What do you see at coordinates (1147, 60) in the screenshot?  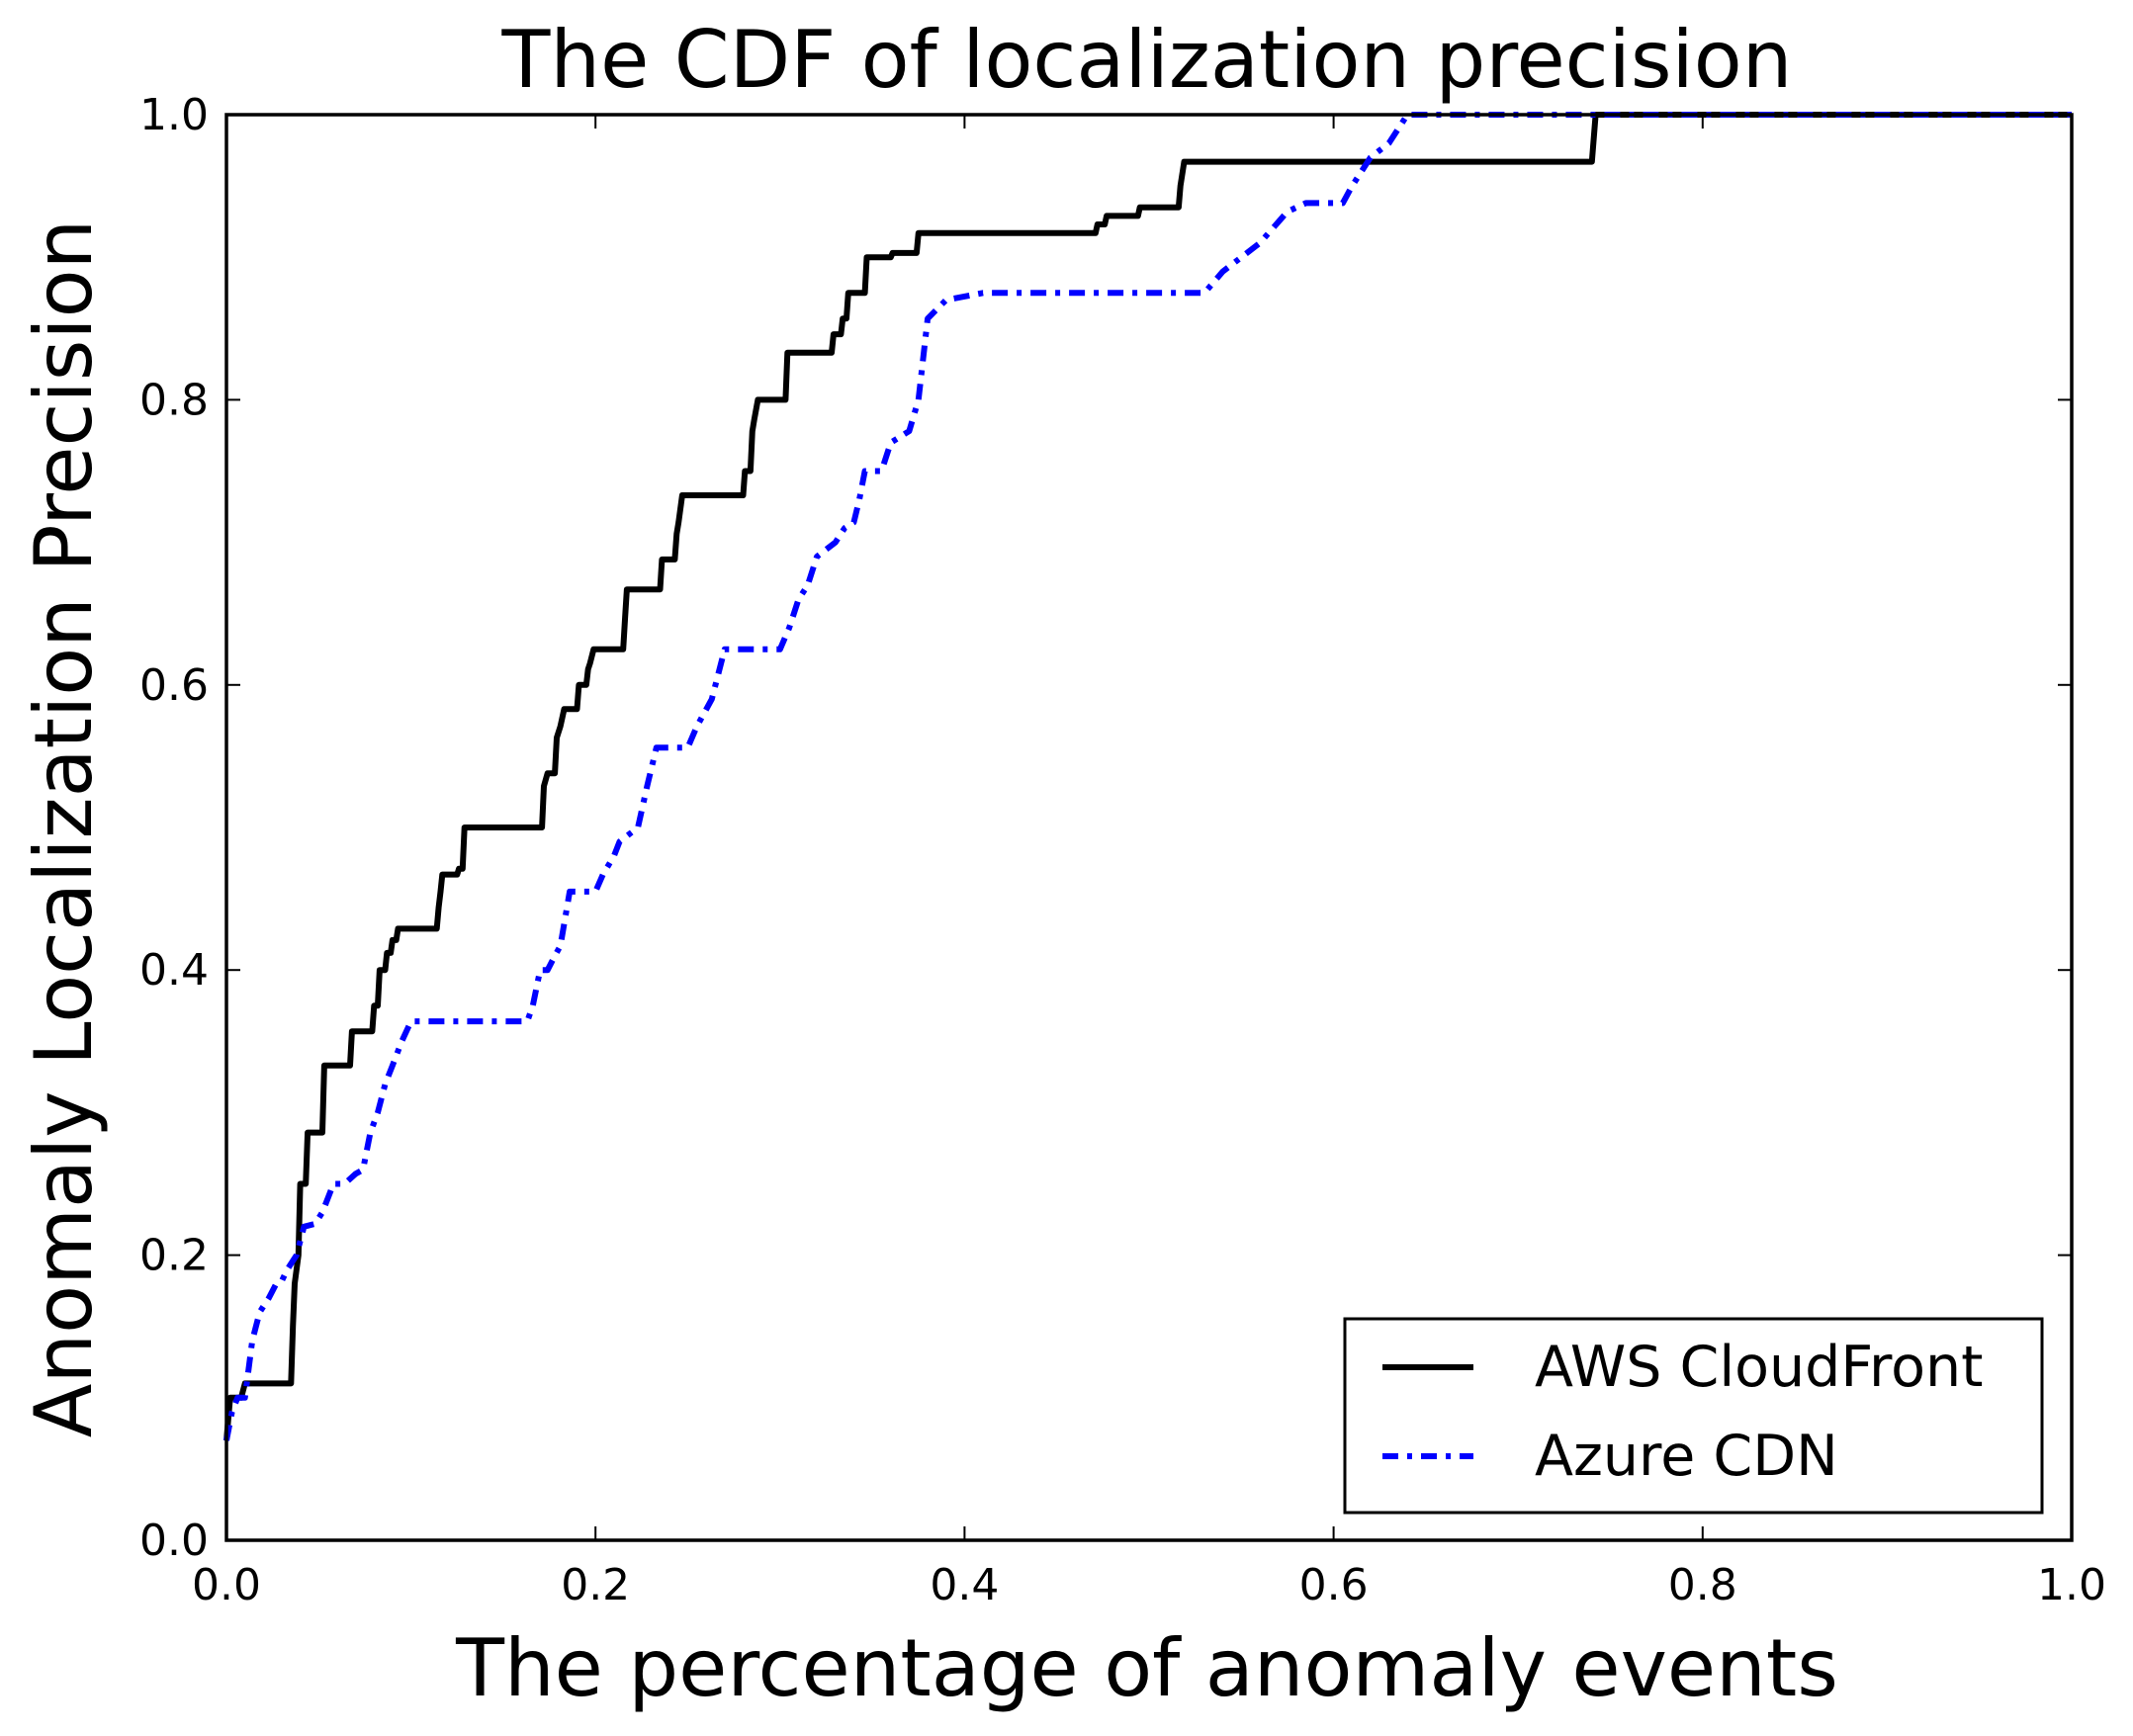 I see `chart-title: The CDF of localization precision` at bounding box center [1147, 60].